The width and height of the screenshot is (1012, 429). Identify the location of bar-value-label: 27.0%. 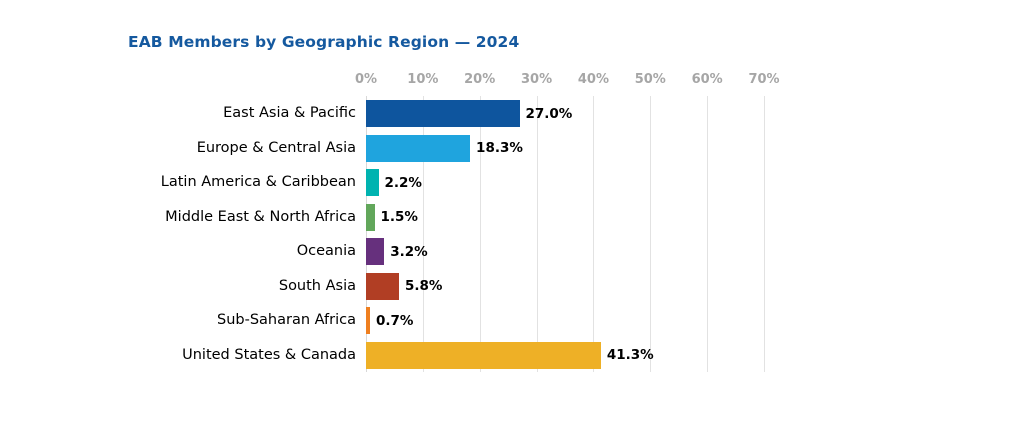
(549, 113).